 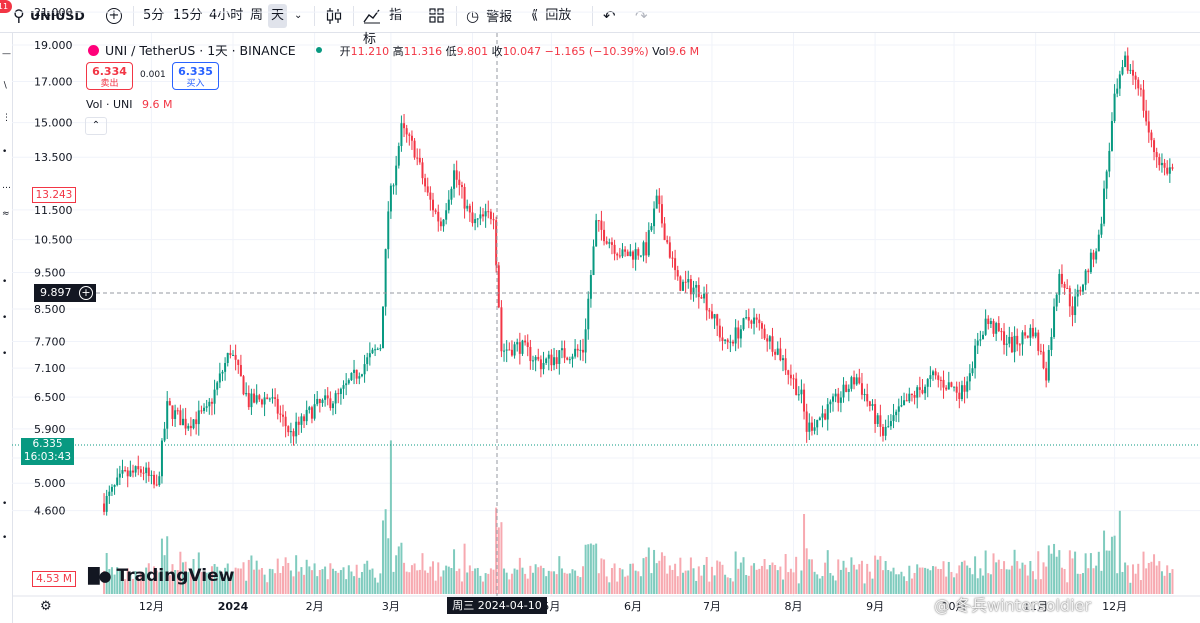 I want to click on tradingview-logo: █● TradingView, so click(x=161, y=576).